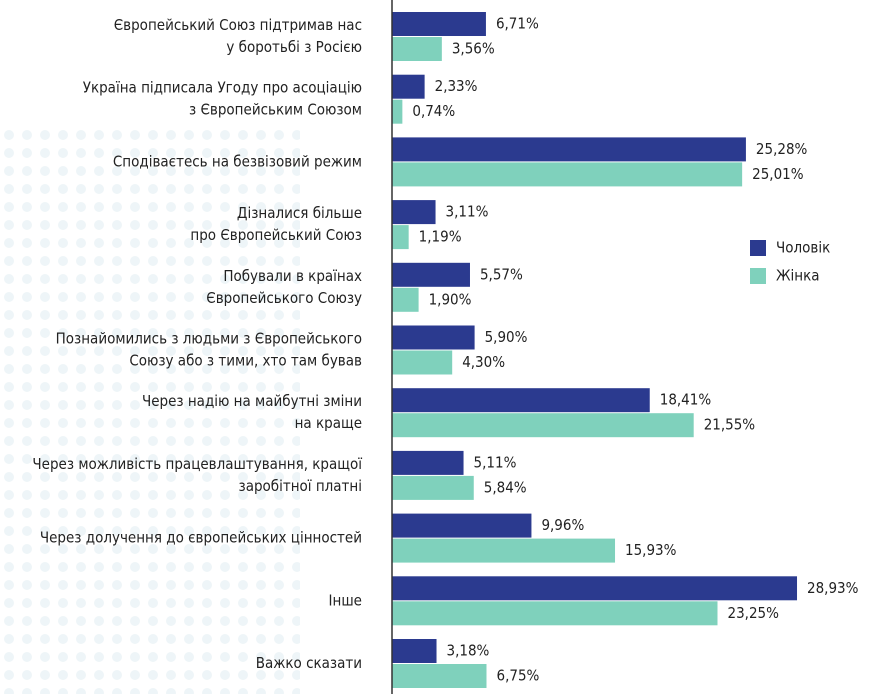 The height and width of the screenshot is (694, 879). I want to click on value-label: 5,57%, so click(501, 274).